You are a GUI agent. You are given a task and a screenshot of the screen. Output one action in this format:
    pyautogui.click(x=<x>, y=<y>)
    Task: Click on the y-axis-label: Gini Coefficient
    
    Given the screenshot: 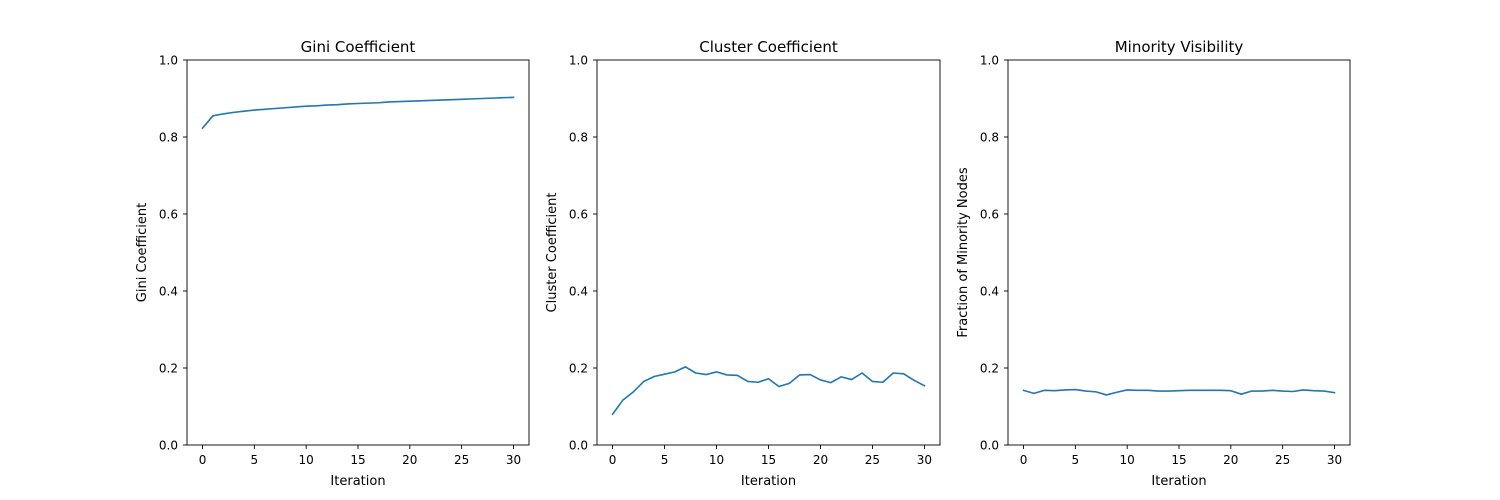 What is the action you would take?
    pyautogui.click(x=142, y=252)
    